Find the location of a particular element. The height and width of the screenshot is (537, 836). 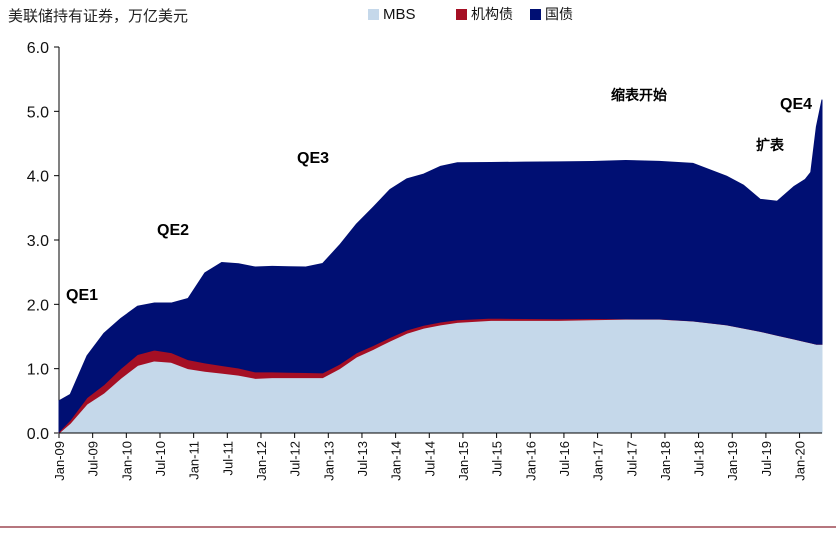

x-tick-label: Jan-11 is located at coordinates (194, 460).